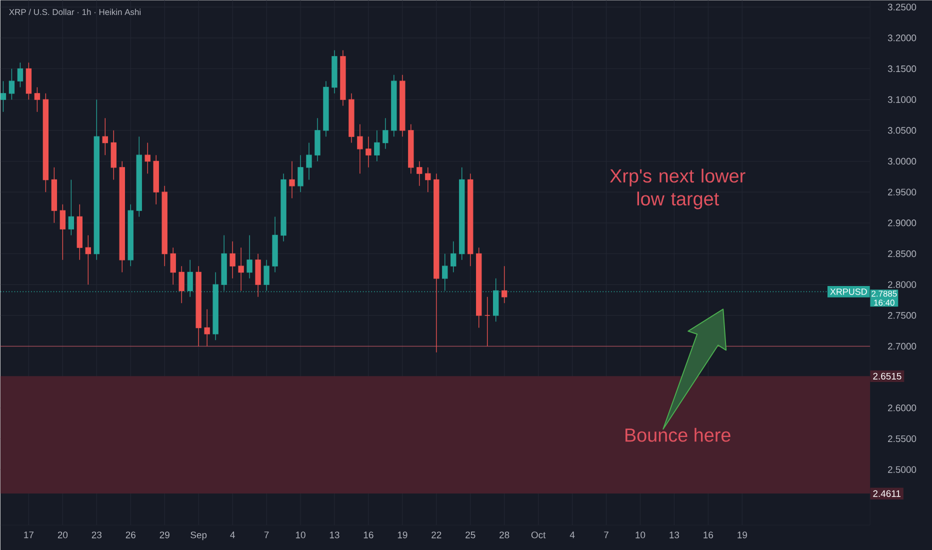  Describe the element at coordinates (902, 438) in the screenshot. I see `y-tick-label: 2.5500` at that location.